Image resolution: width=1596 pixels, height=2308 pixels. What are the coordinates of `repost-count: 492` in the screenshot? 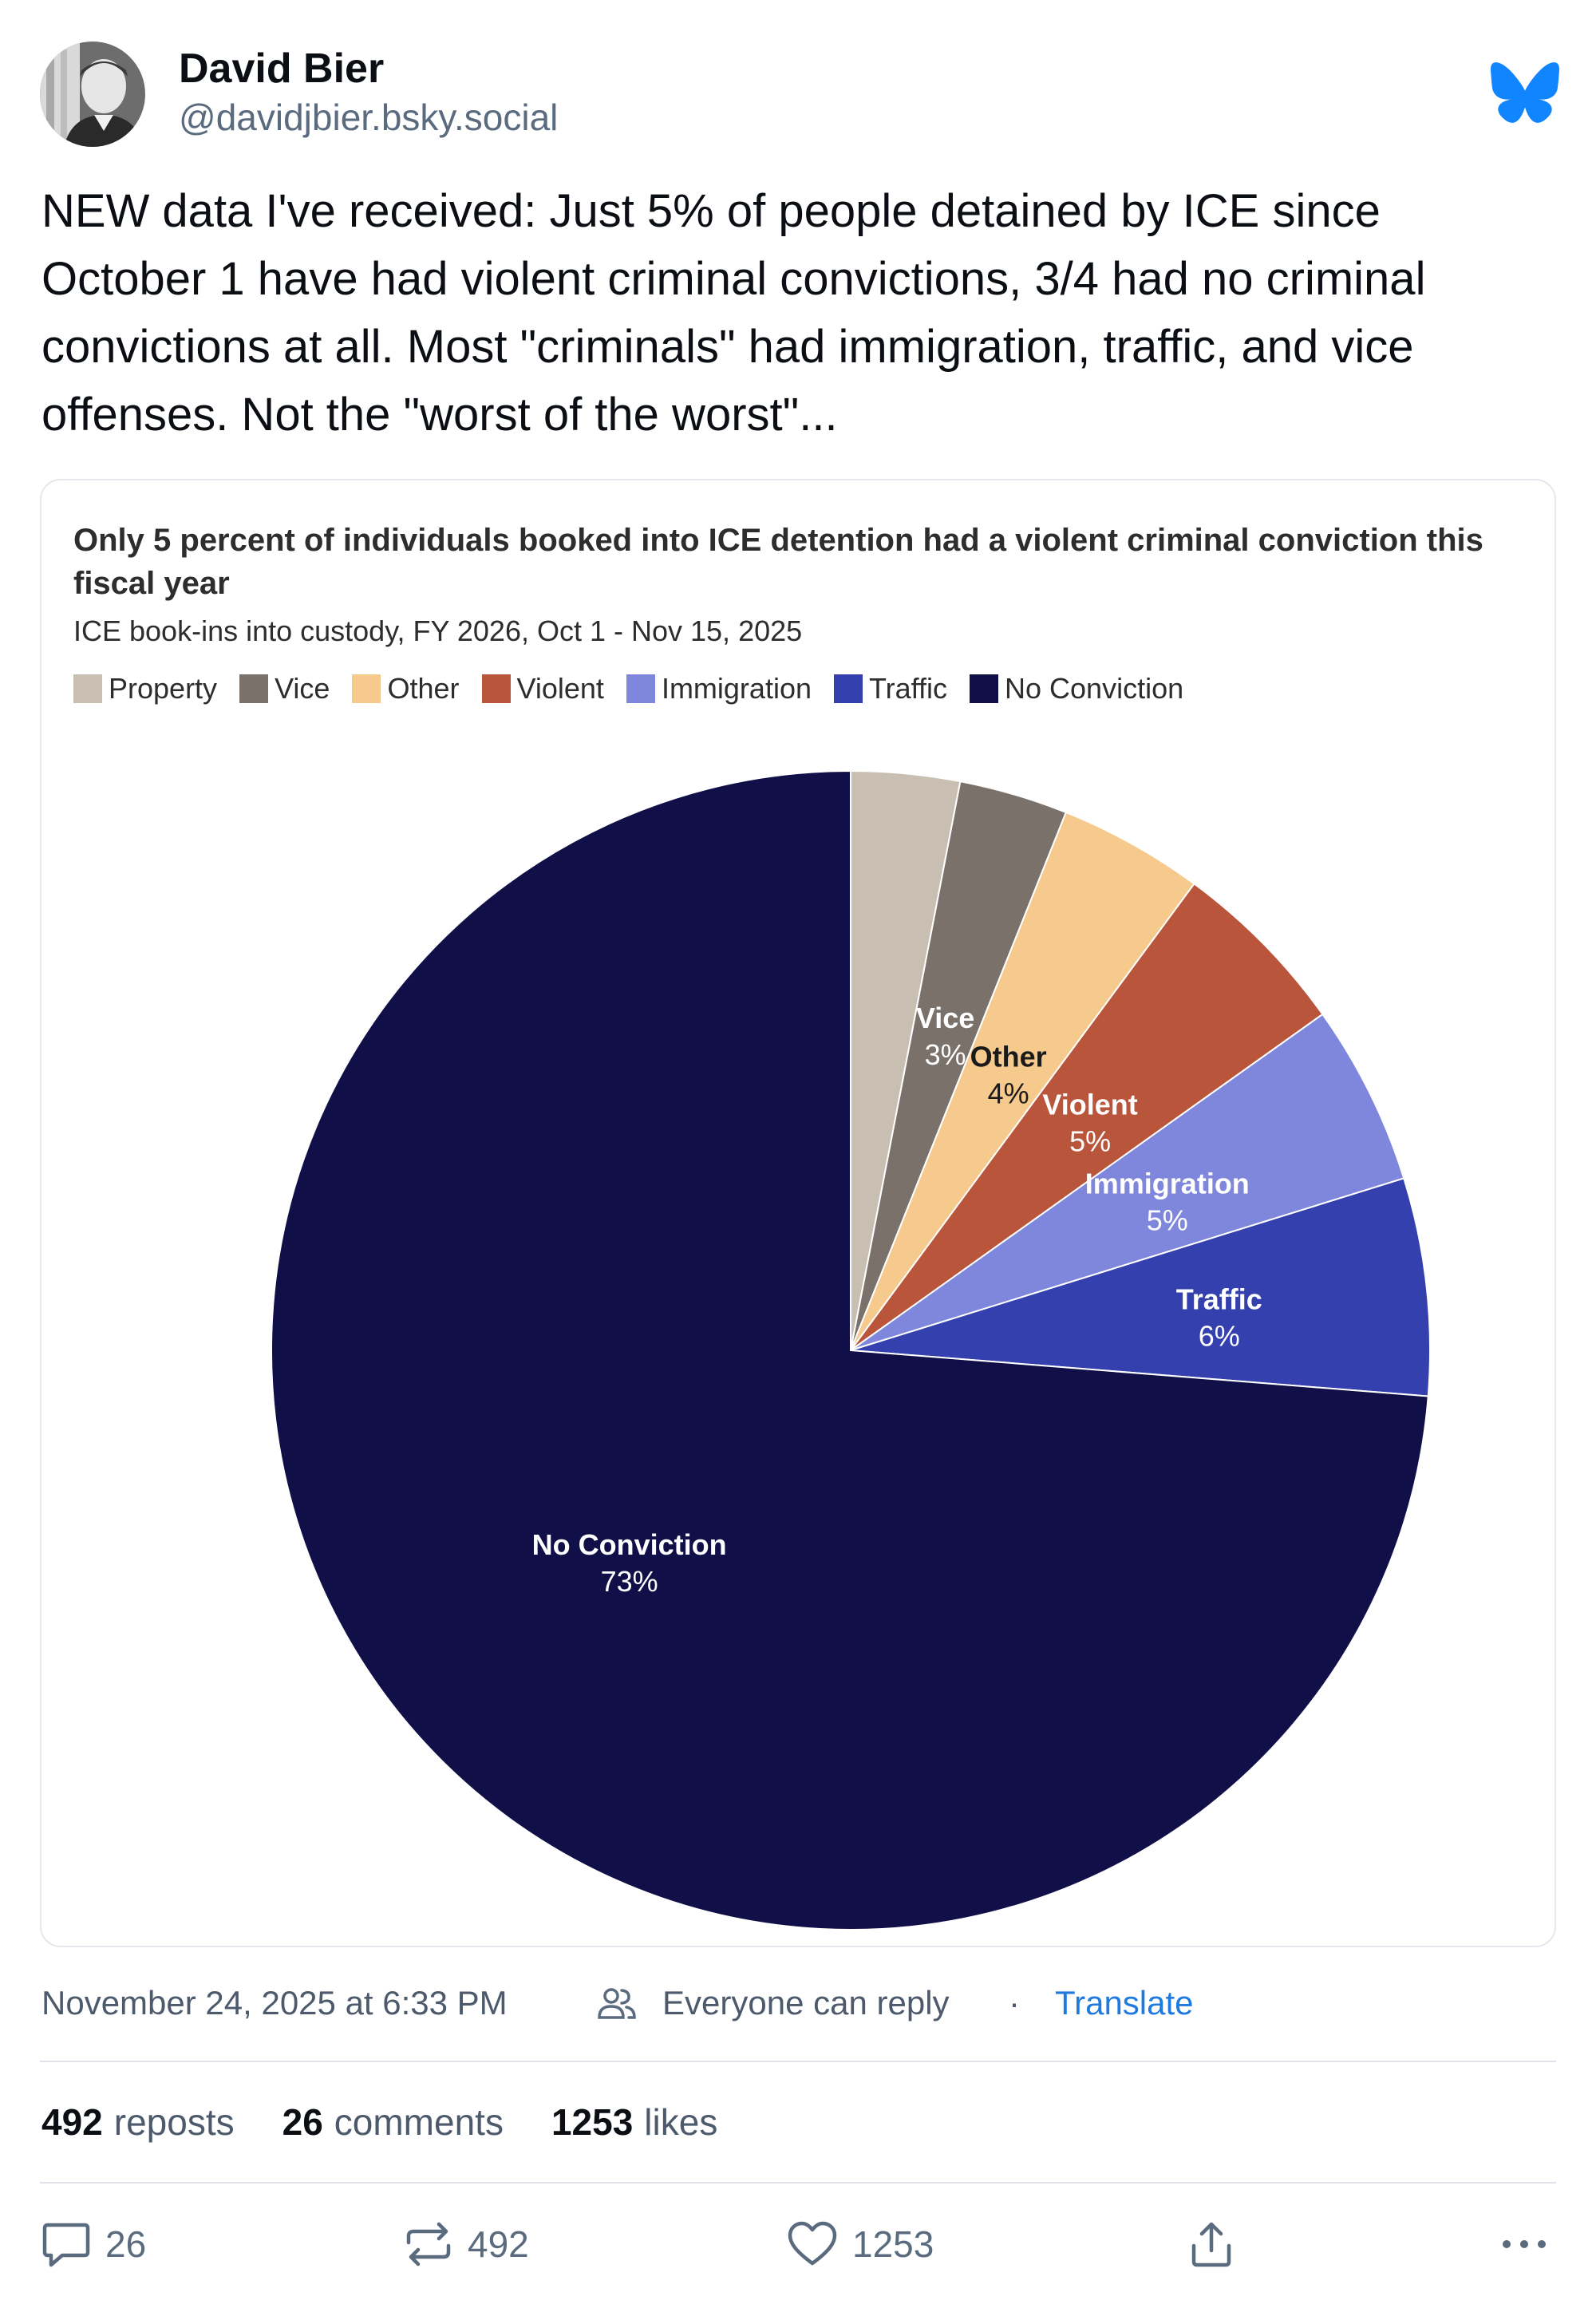 It's located at (499, 2244).